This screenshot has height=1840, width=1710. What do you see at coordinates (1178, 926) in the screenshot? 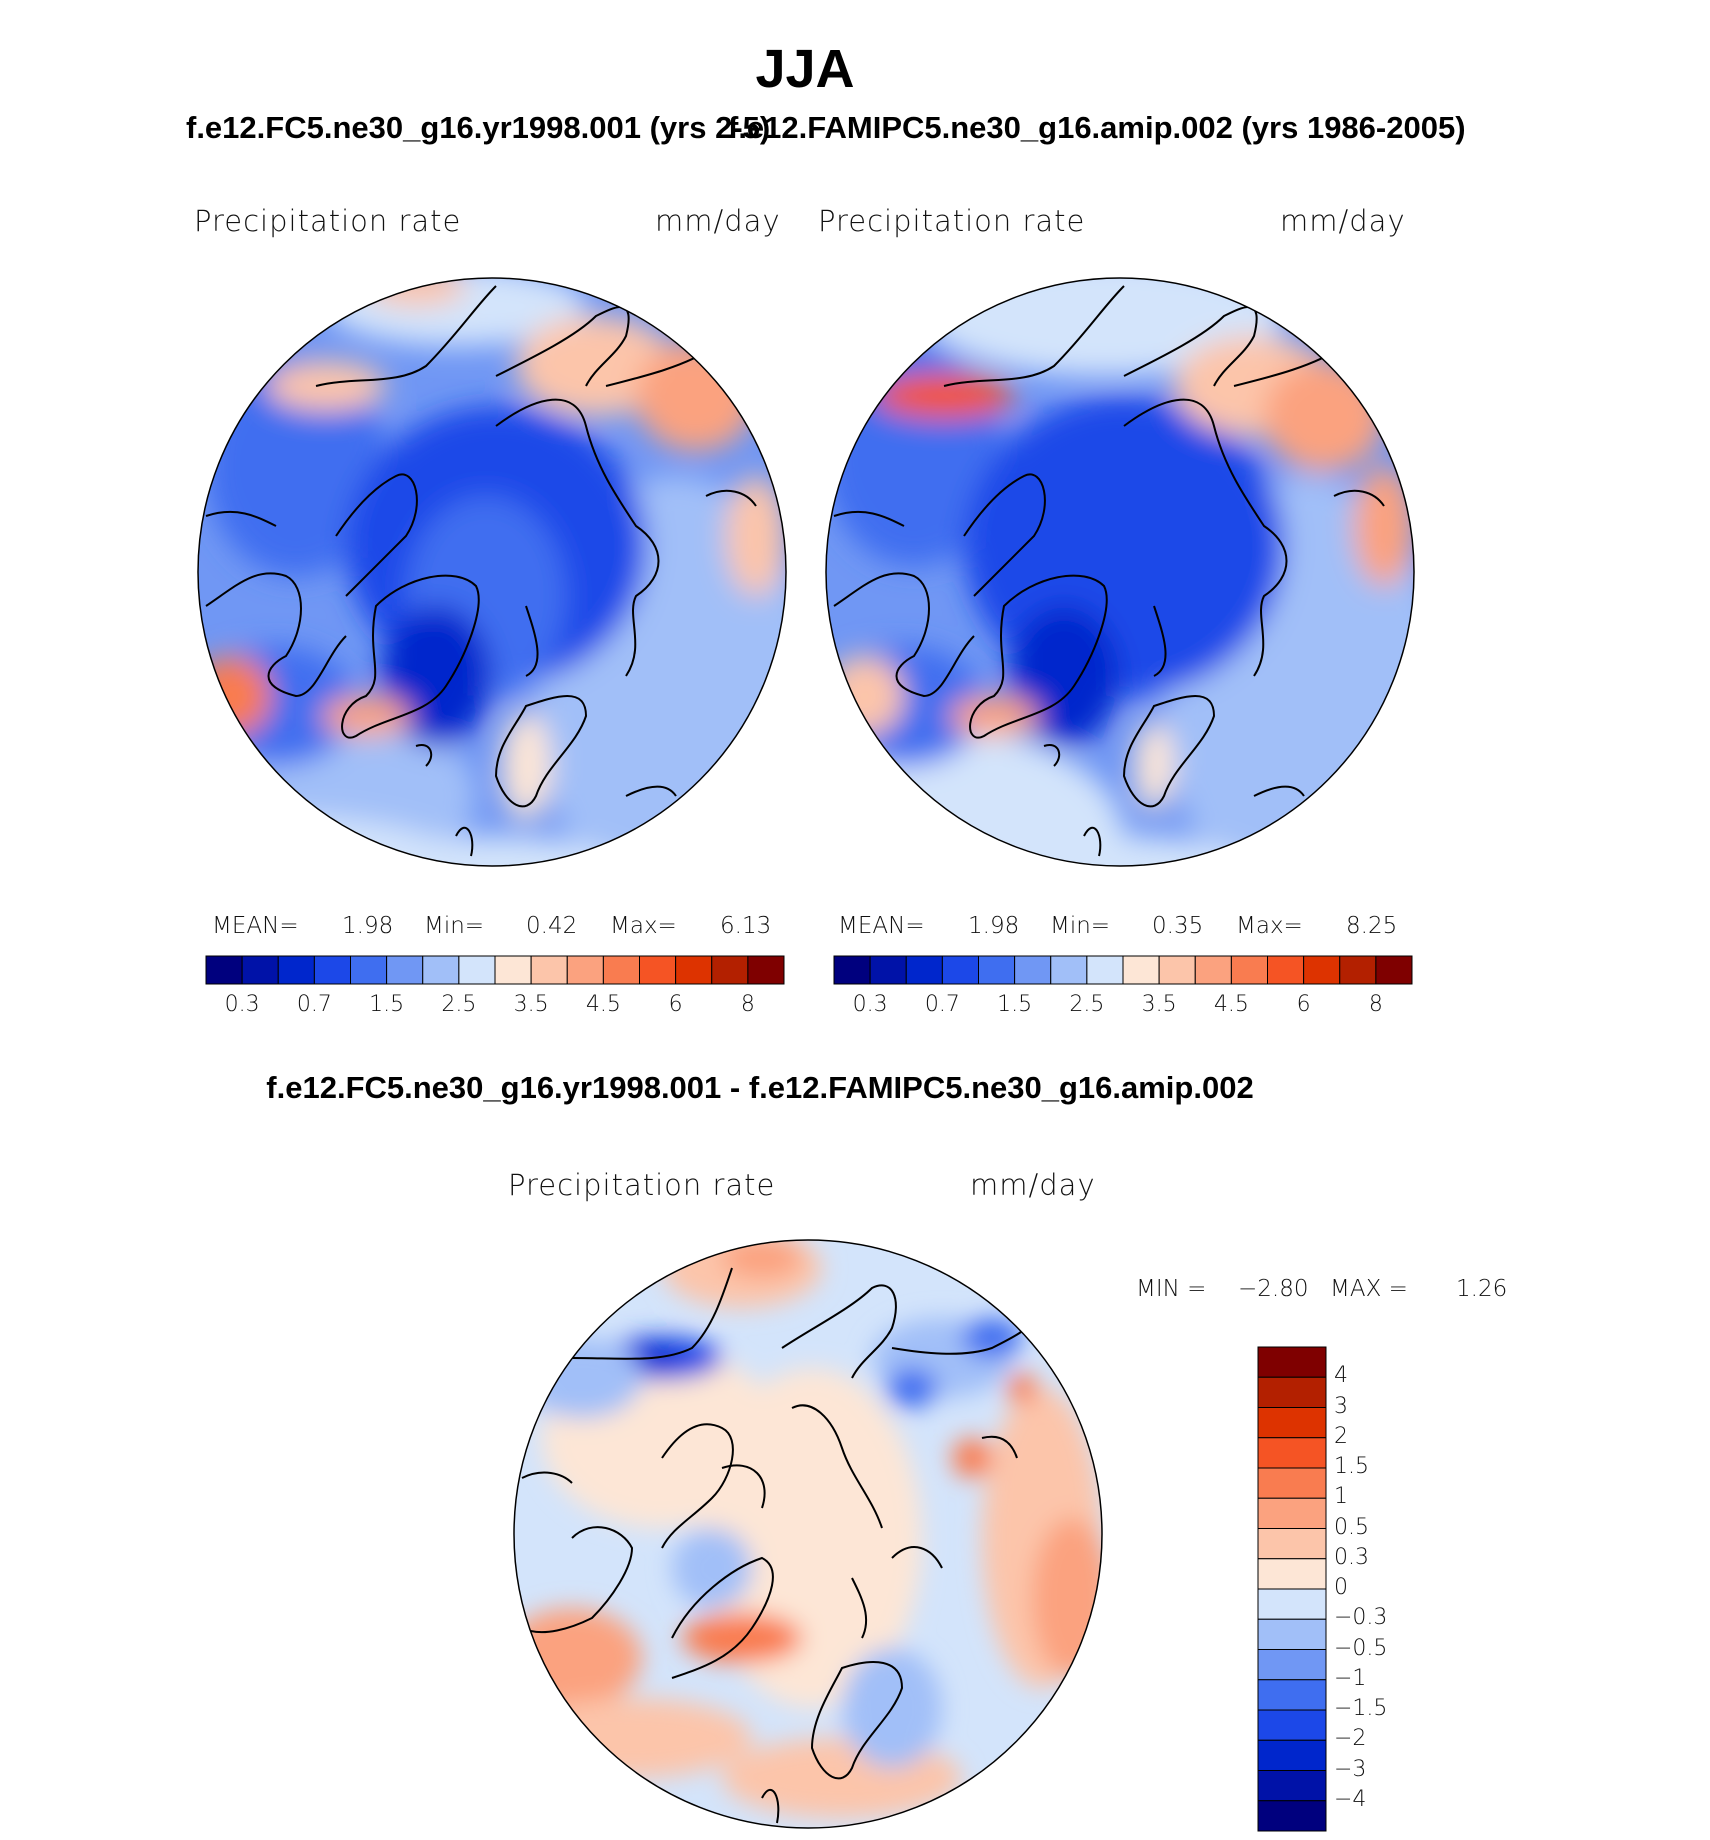
I see `panel2-min-value: 0.35` at bounding box center [1178, 926].